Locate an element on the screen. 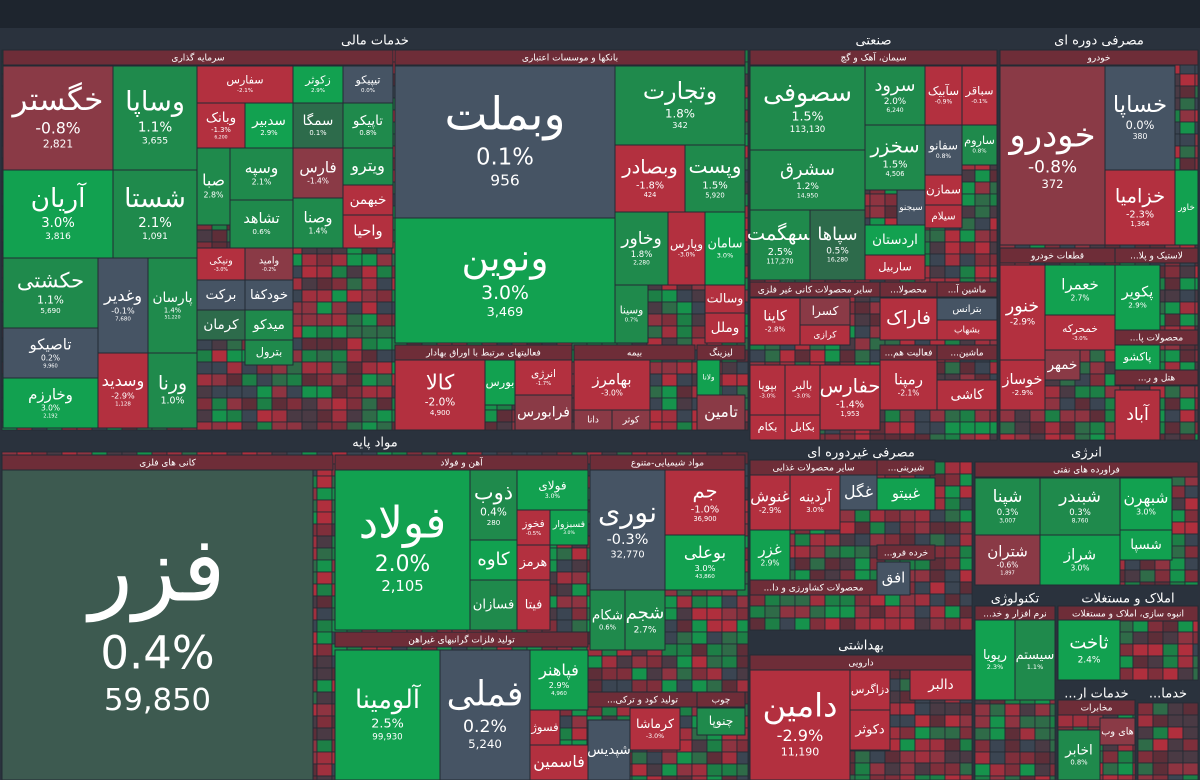 The width and height of the screenshot is (1200, 780). stock-name: شجم is located at coordinates (645, 613).